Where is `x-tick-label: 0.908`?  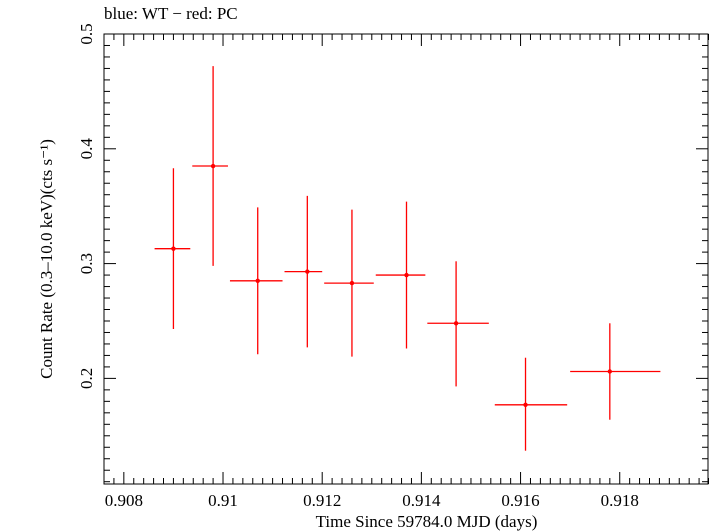
x-tick-label: 0.908 is located at coordinates (124, 500).